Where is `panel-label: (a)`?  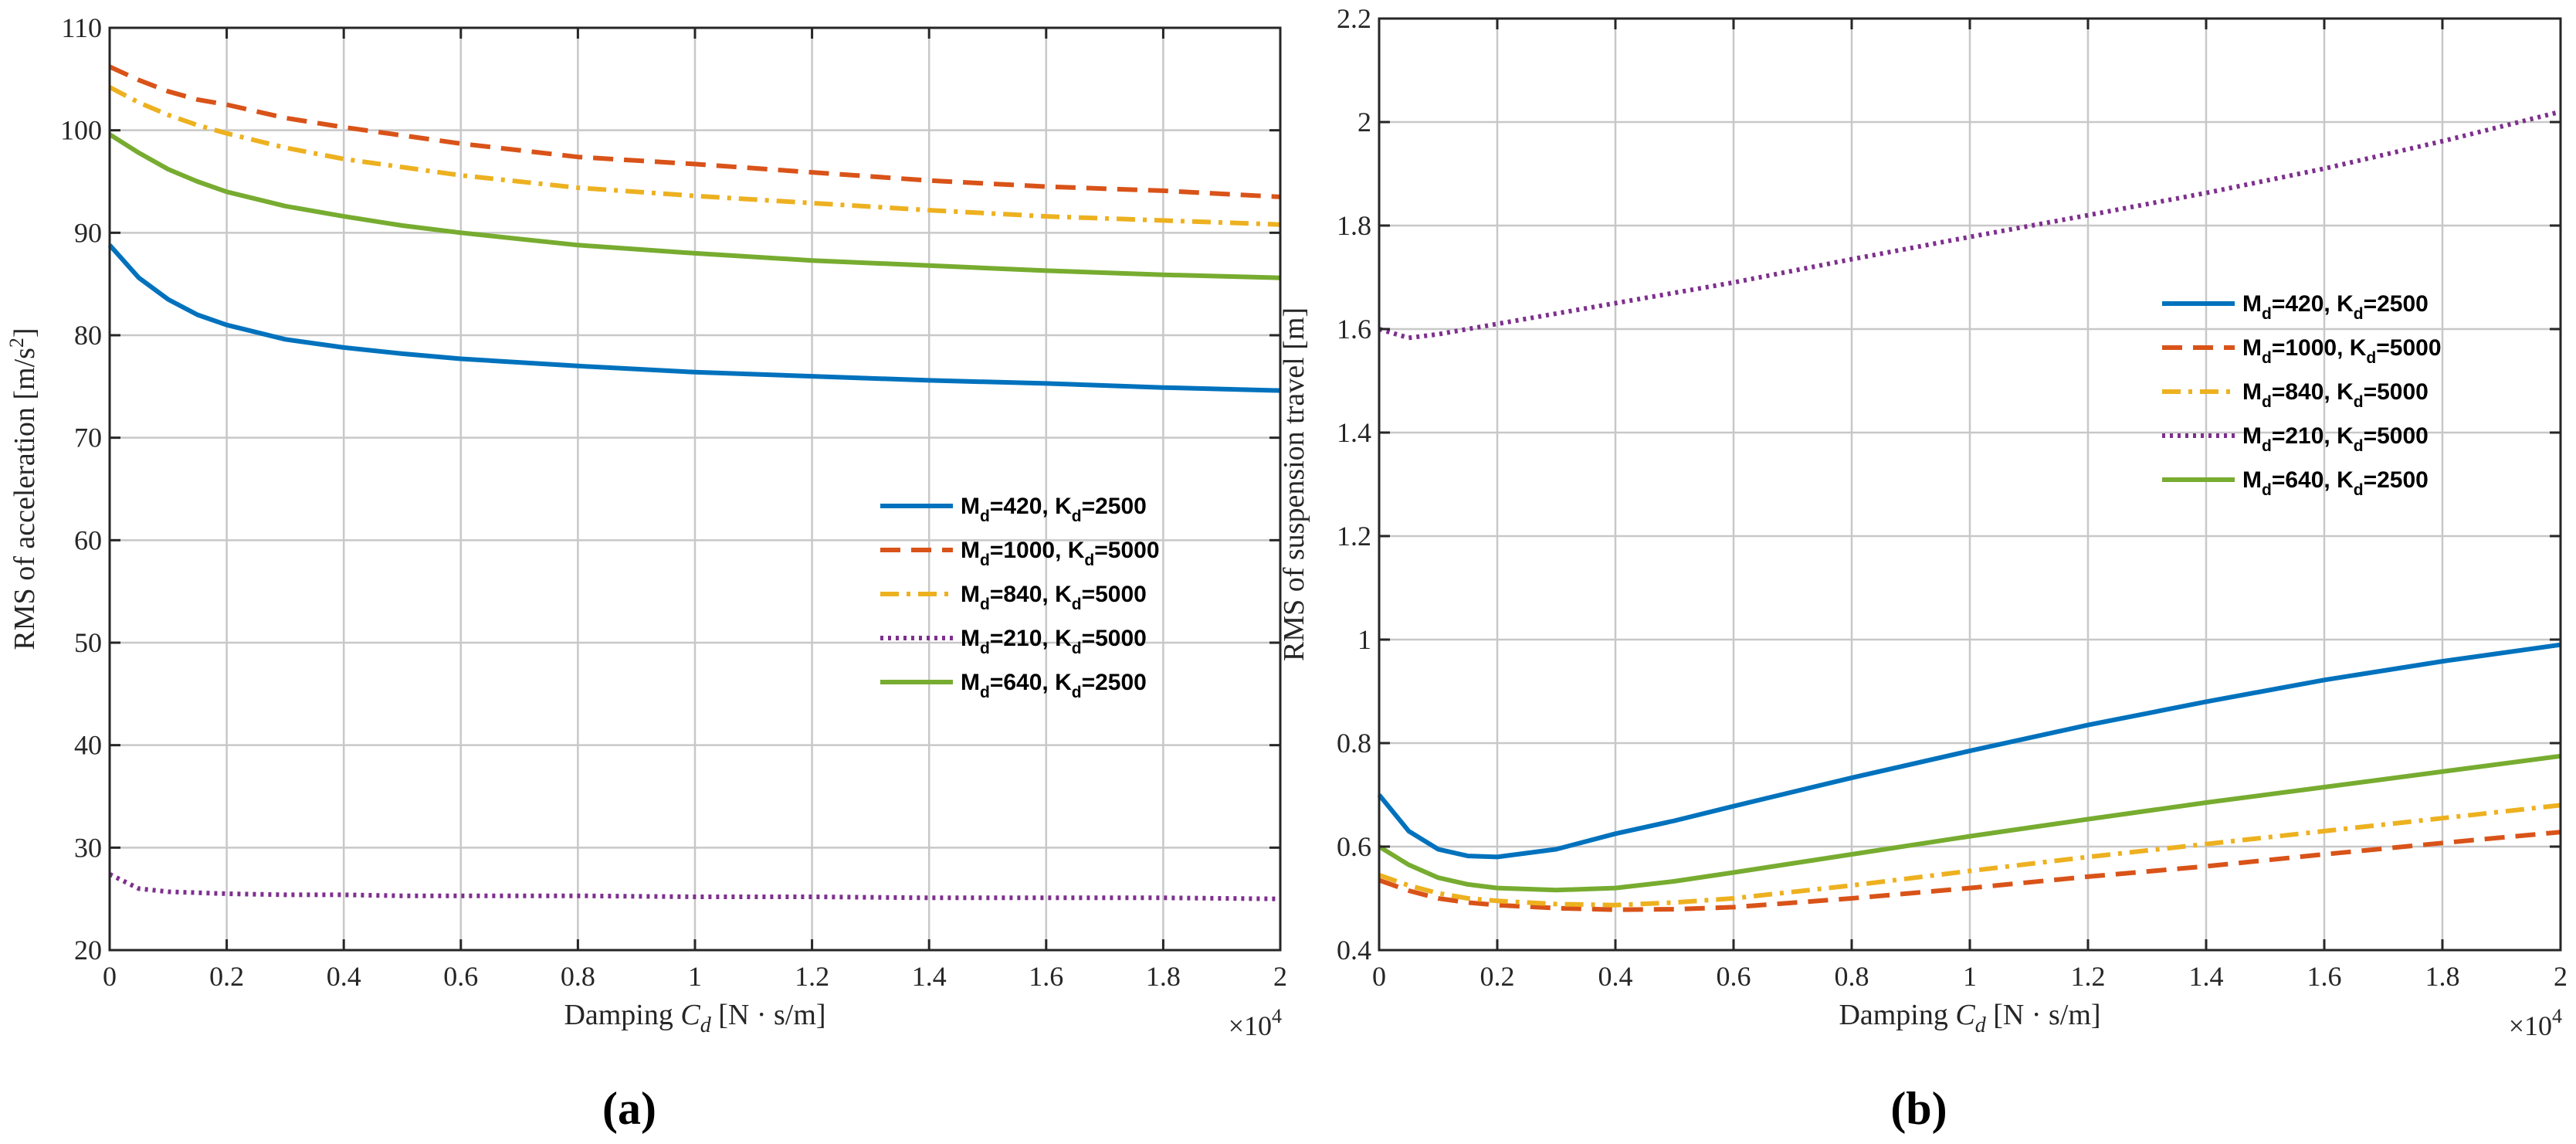
panel-label: (a) is located at coordinates (629, 1108).